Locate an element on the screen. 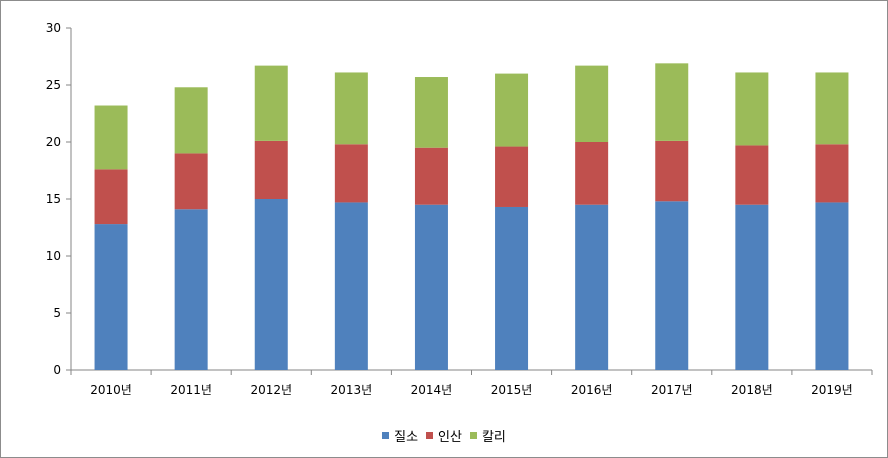  chart-legend: 질소 인산 칼리 is located at coordinates (444, 435).